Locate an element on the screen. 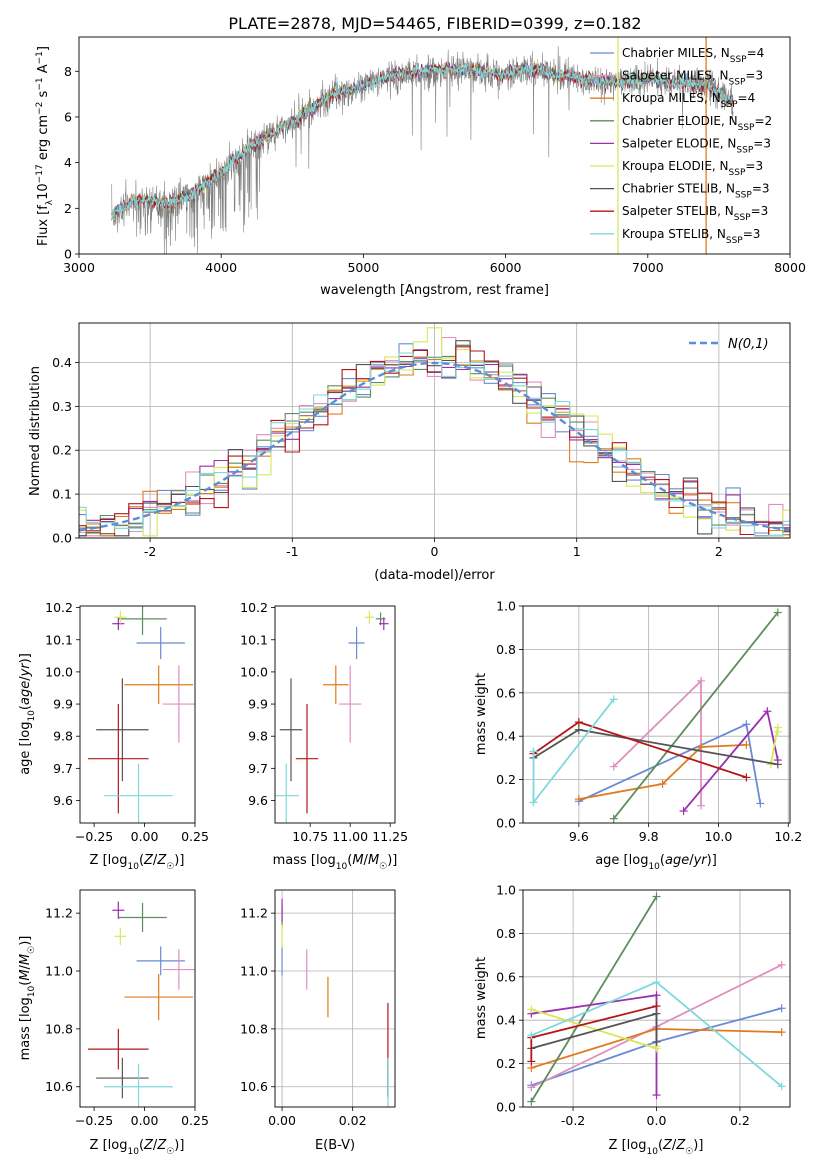 Image resolution: width=819 pixels, height=1170 pixels. mass-vs-Z-xlabel: Z [log10(Z/Z☉)] is located at coordinates (137, 1147).